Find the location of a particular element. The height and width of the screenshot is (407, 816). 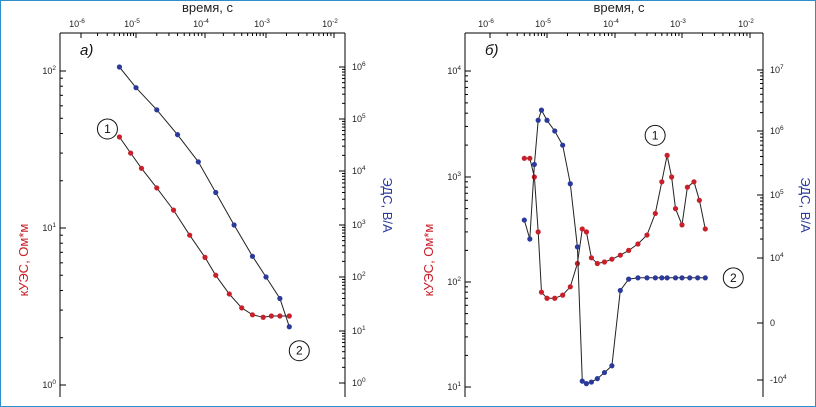

y-left-tick-label: 10⁰ is located at coordinates (49, 384).